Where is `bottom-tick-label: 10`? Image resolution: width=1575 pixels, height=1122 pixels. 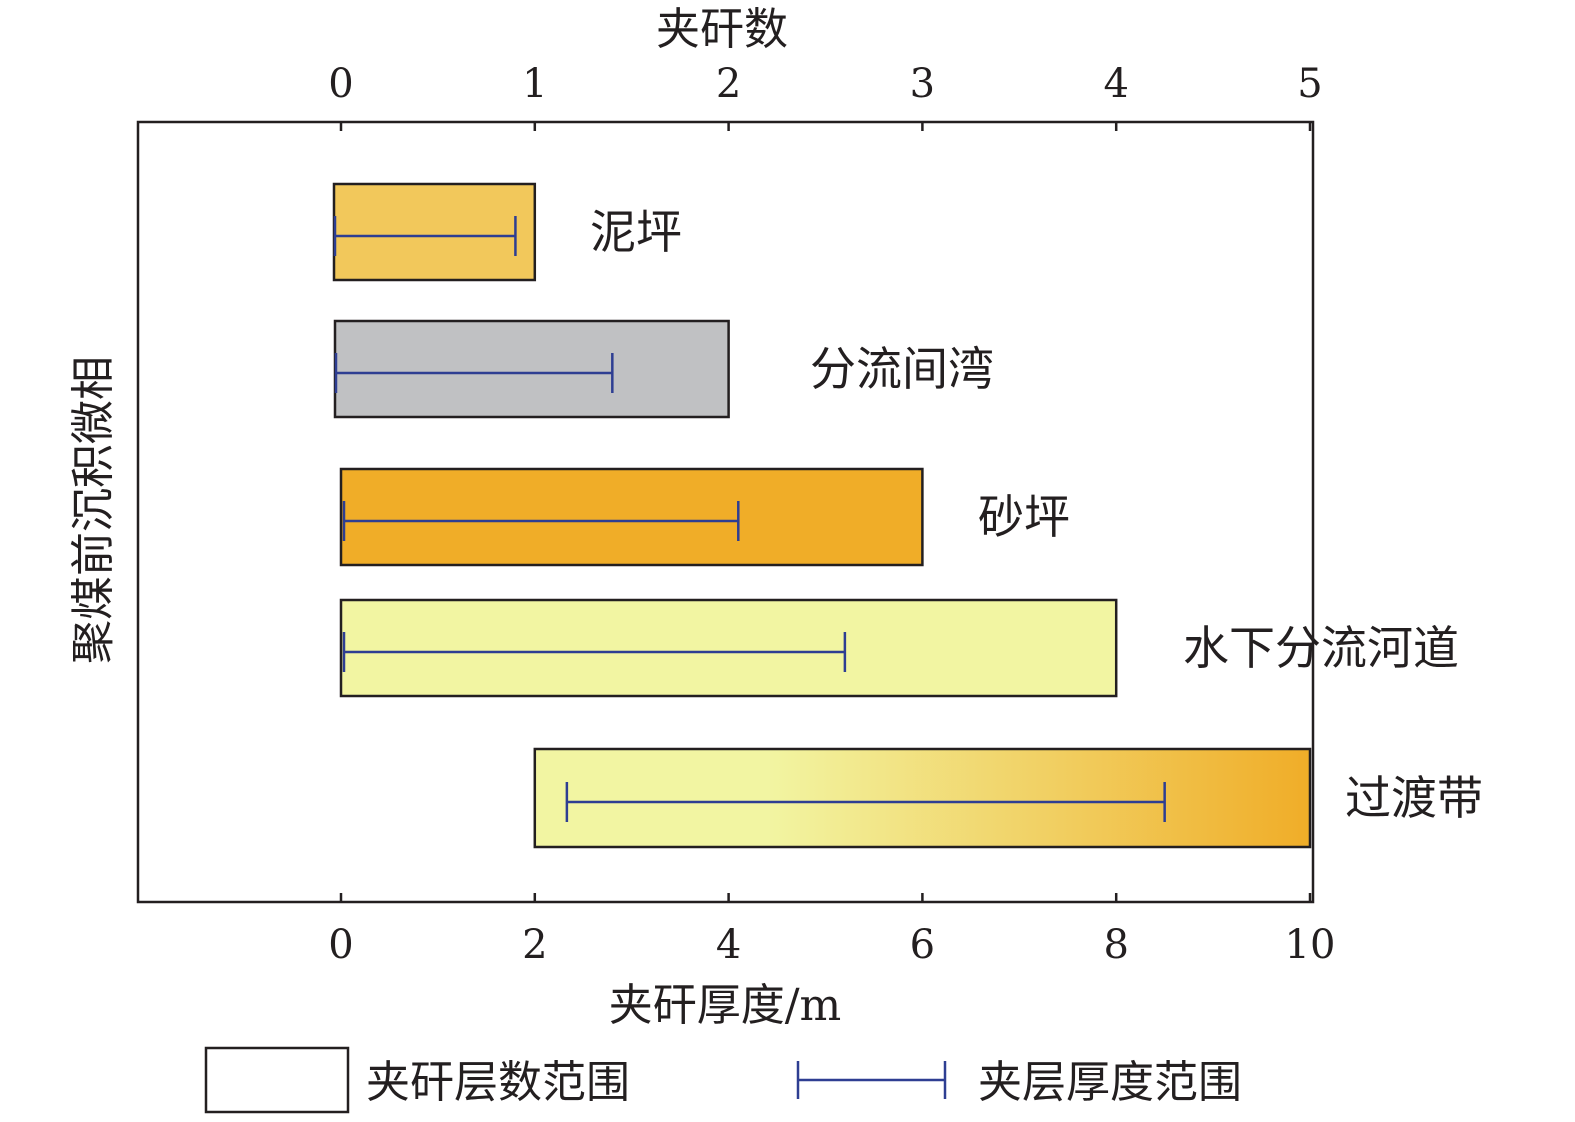
bottom-tick-label: 10 is located at coordinates (1310, 945).